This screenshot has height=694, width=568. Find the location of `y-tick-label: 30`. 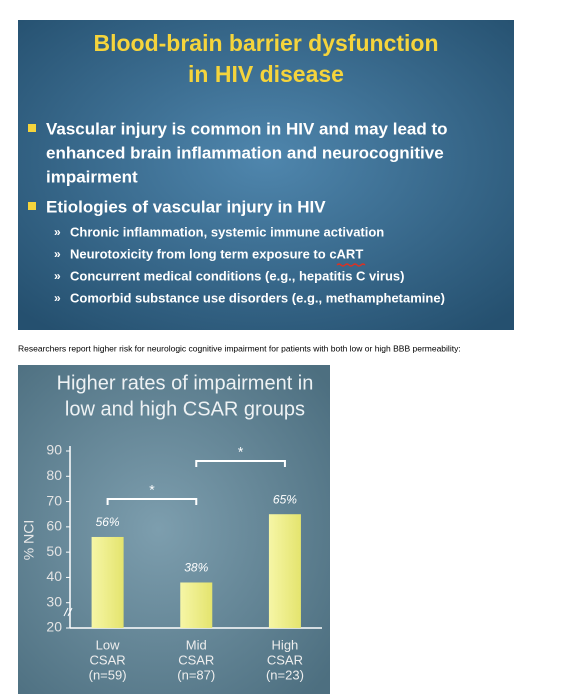

y-tick-label: 30 is located at coordinates (54, 601).